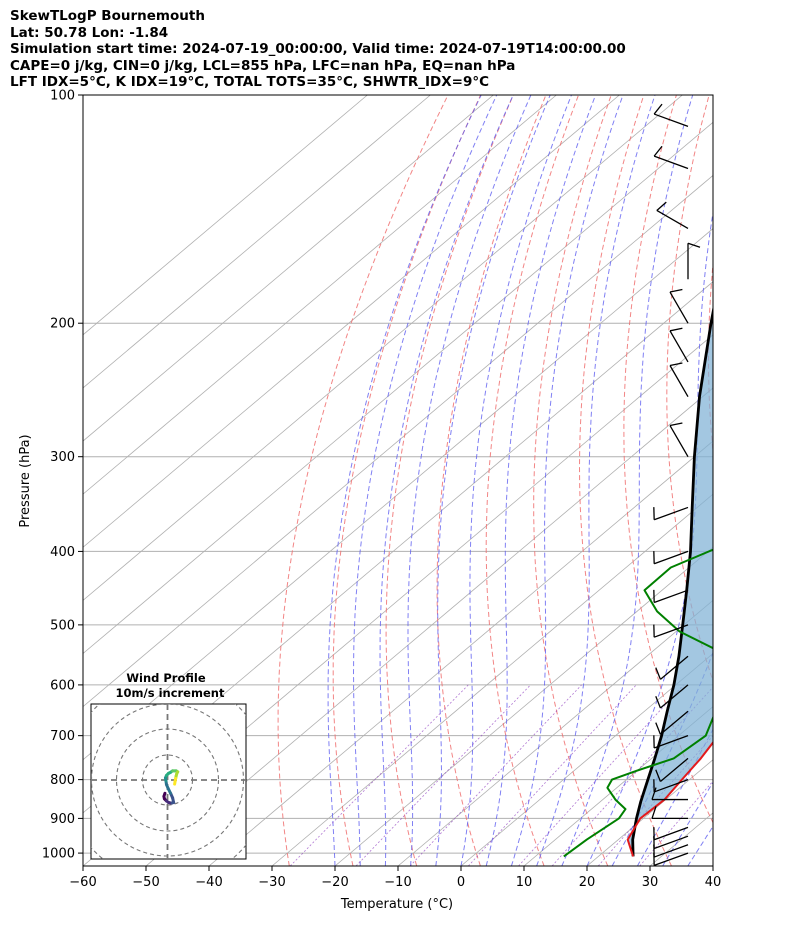  Describe the element at coordinates (62, 819) in the screenshot. I see `y-tick-label: 900` at that location.